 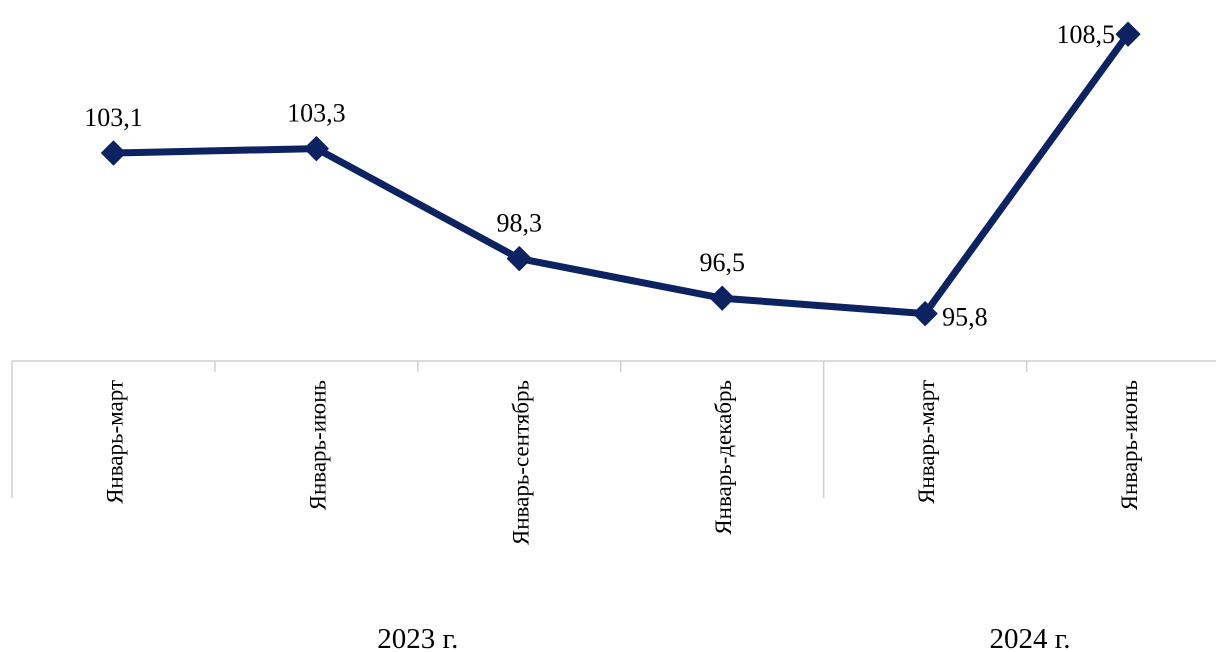 What do you see at coordinates (965, 317) in the screenshot?
I see `data-label: 95,8` at bounding box center [965, 317].